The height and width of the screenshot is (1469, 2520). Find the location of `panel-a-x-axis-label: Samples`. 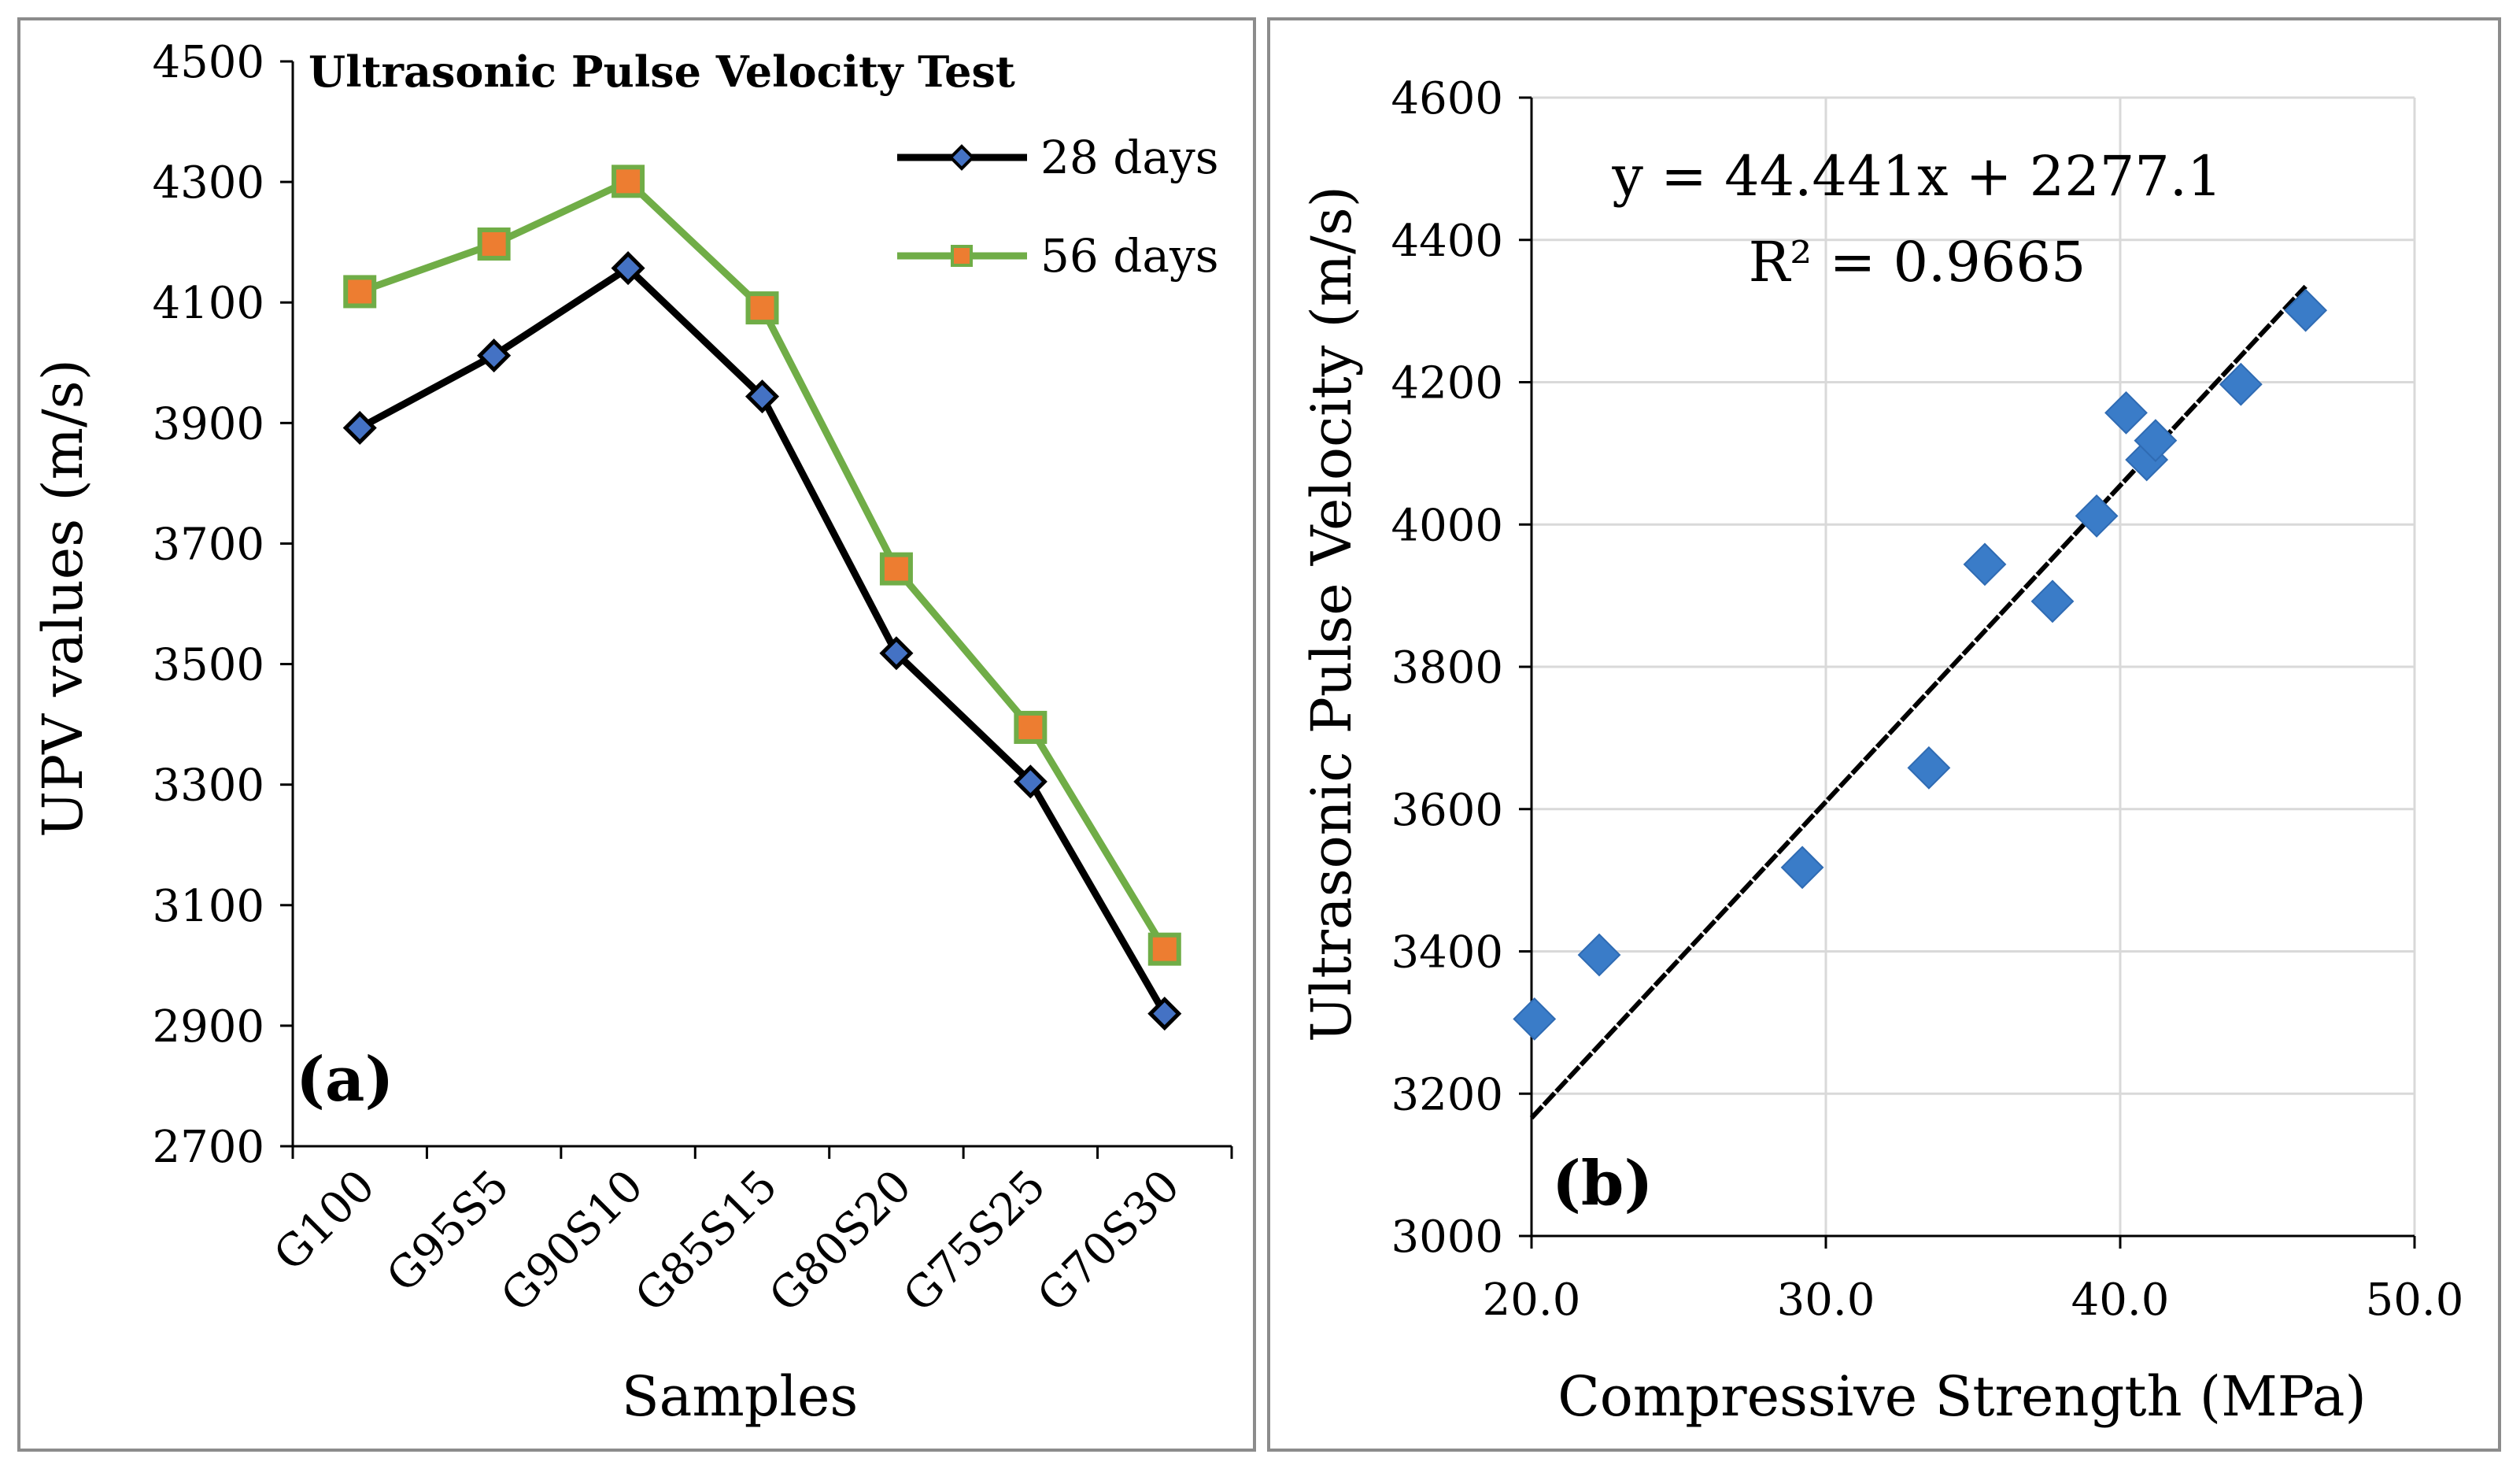

panel-a-x-axis-label: Samples is located at coordinates (740, 1396).